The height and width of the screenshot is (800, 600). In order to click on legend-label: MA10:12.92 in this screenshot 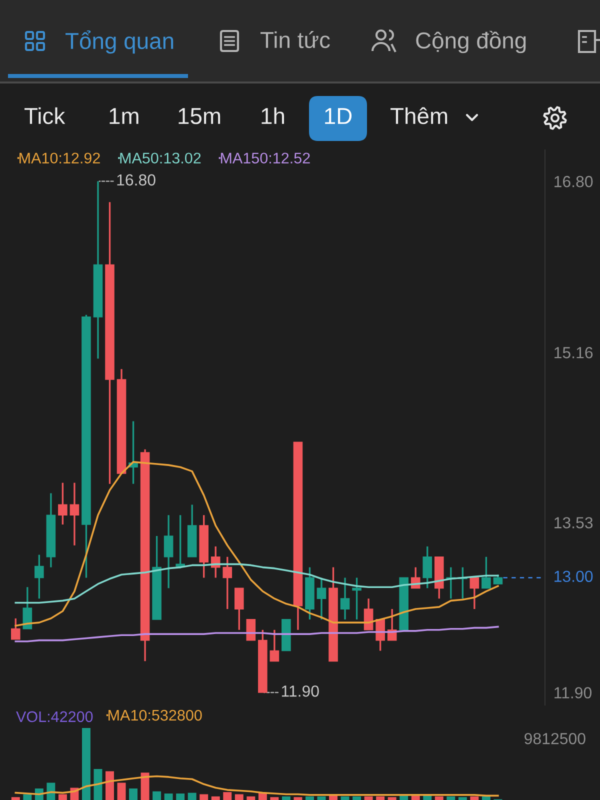, I will do `click(60, 158)`.